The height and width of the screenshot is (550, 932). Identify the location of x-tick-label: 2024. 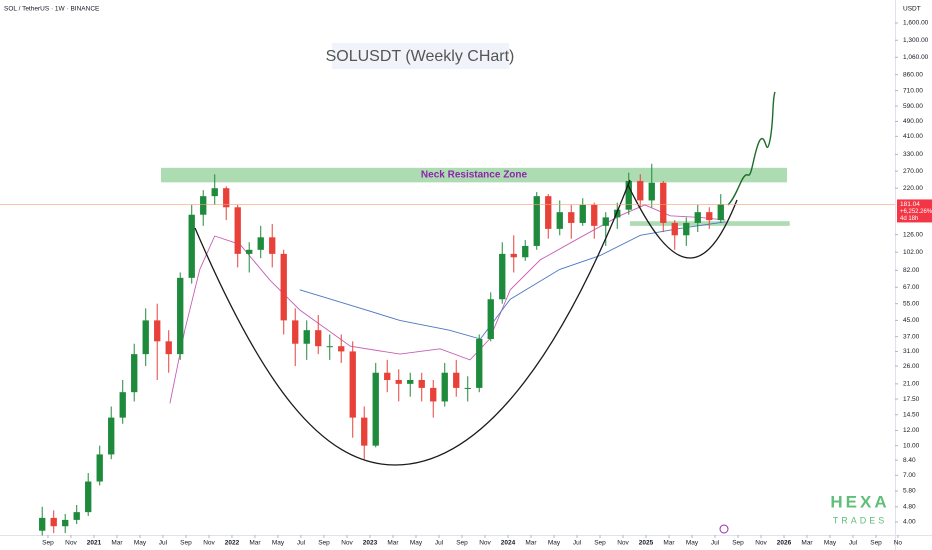
(508, 543).